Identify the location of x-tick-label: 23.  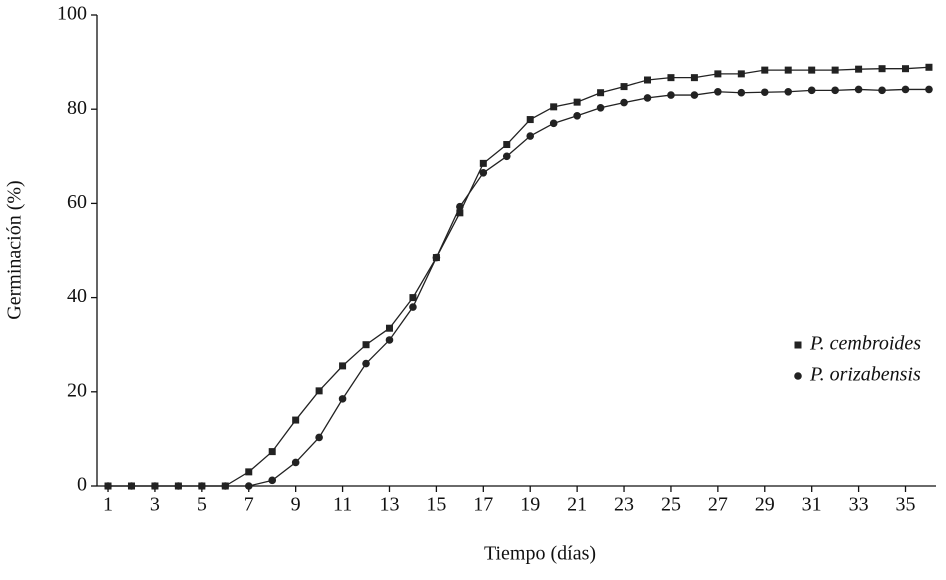
(624, 505).